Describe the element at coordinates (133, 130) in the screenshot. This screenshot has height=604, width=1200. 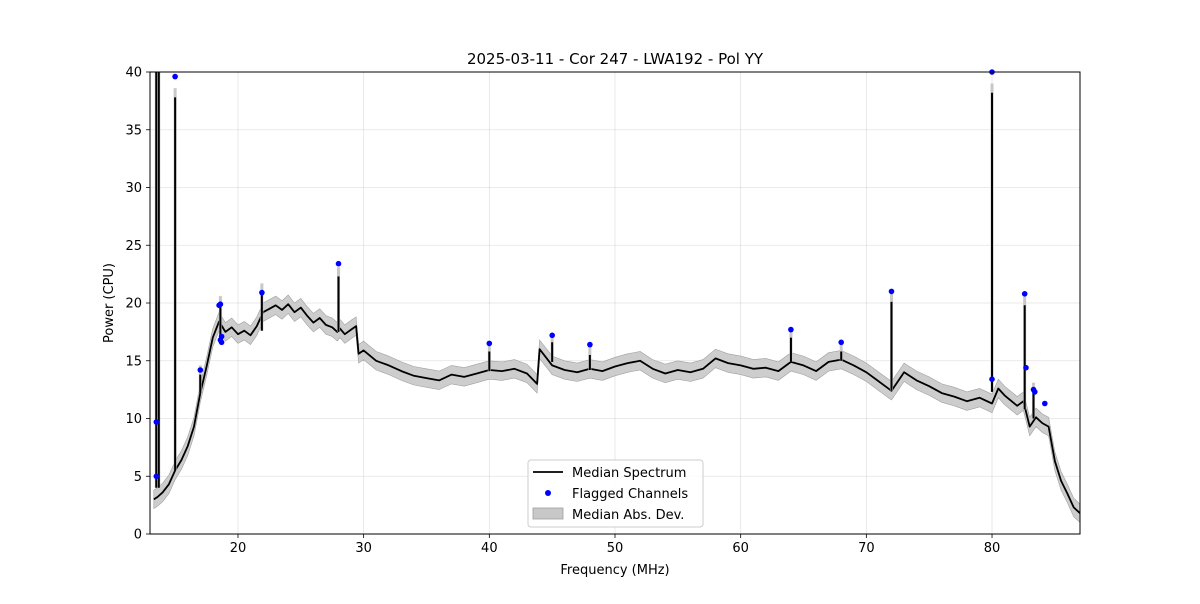
I see `y-tick-label: 35` at that location.